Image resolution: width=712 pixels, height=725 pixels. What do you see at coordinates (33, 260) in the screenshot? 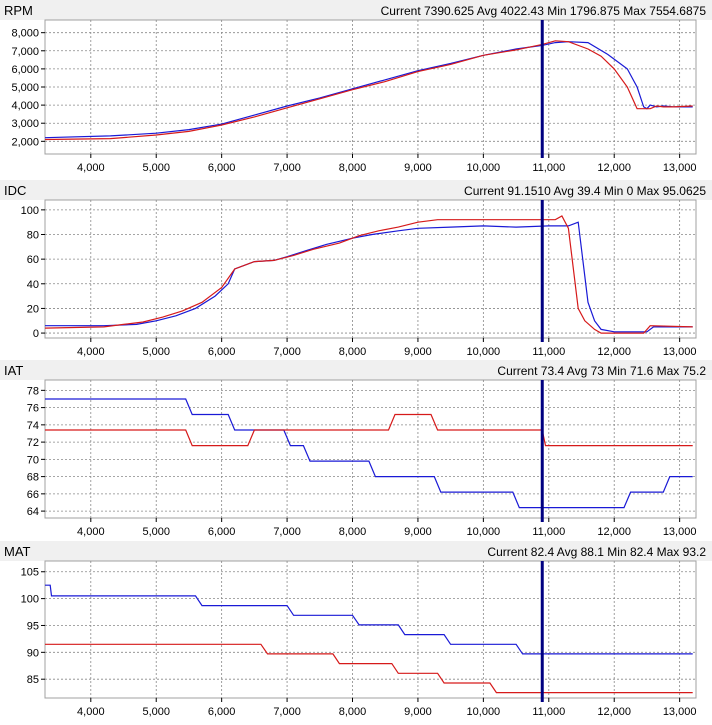
I see `y-tick-label: 60` at bounding box center [33, 260].